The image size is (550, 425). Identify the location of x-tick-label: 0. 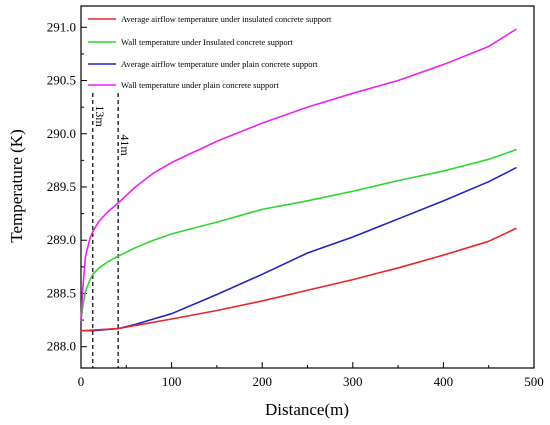
(81, 381).